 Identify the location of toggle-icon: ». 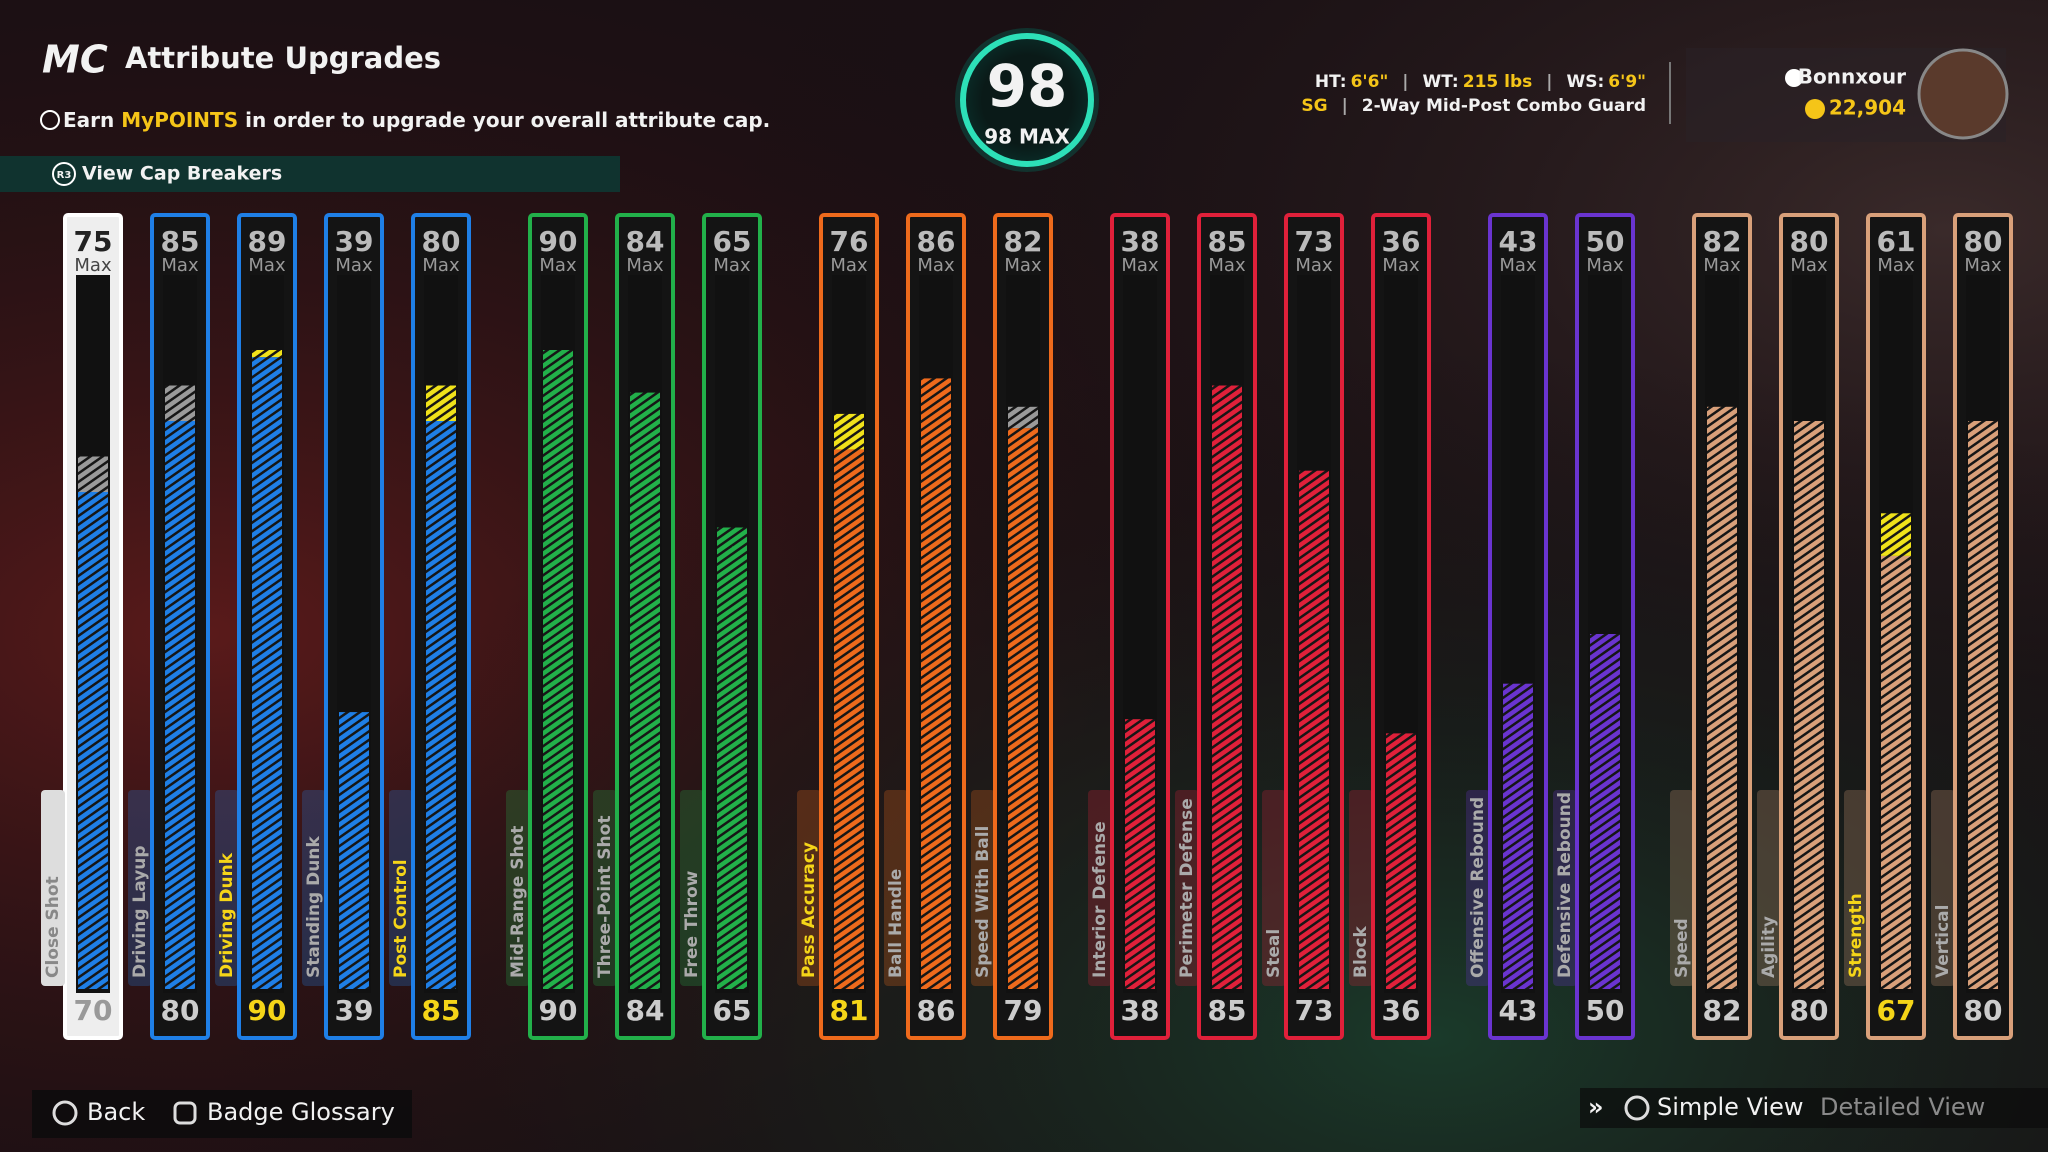
(1596, 1107).